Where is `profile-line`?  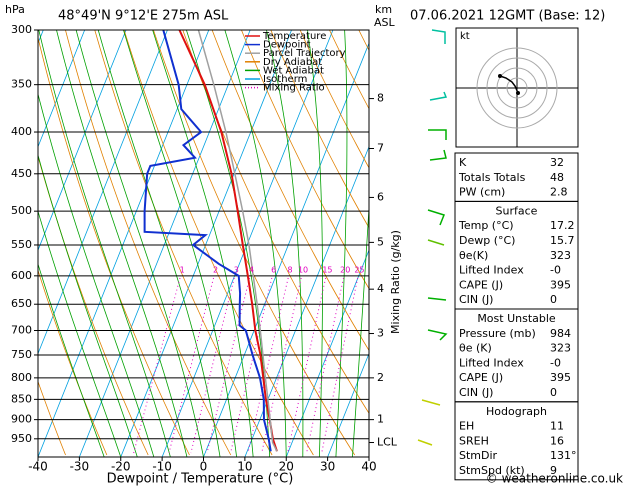
profile-line is located at coordinates (237, 241).